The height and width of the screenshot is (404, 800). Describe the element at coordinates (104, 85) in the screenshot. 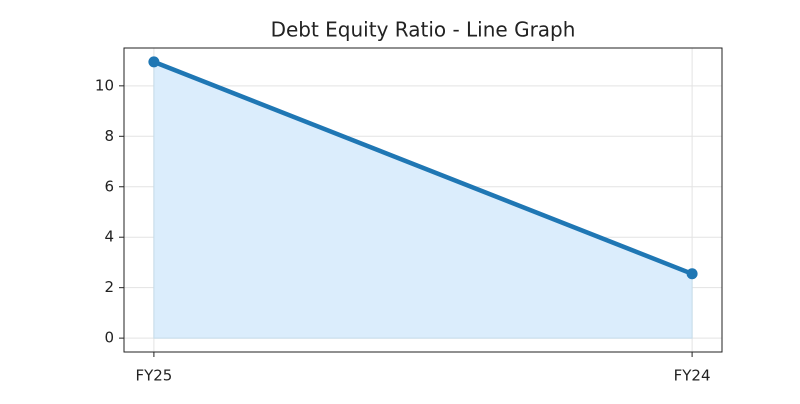

I see `y-tick-label: 10` at that location.